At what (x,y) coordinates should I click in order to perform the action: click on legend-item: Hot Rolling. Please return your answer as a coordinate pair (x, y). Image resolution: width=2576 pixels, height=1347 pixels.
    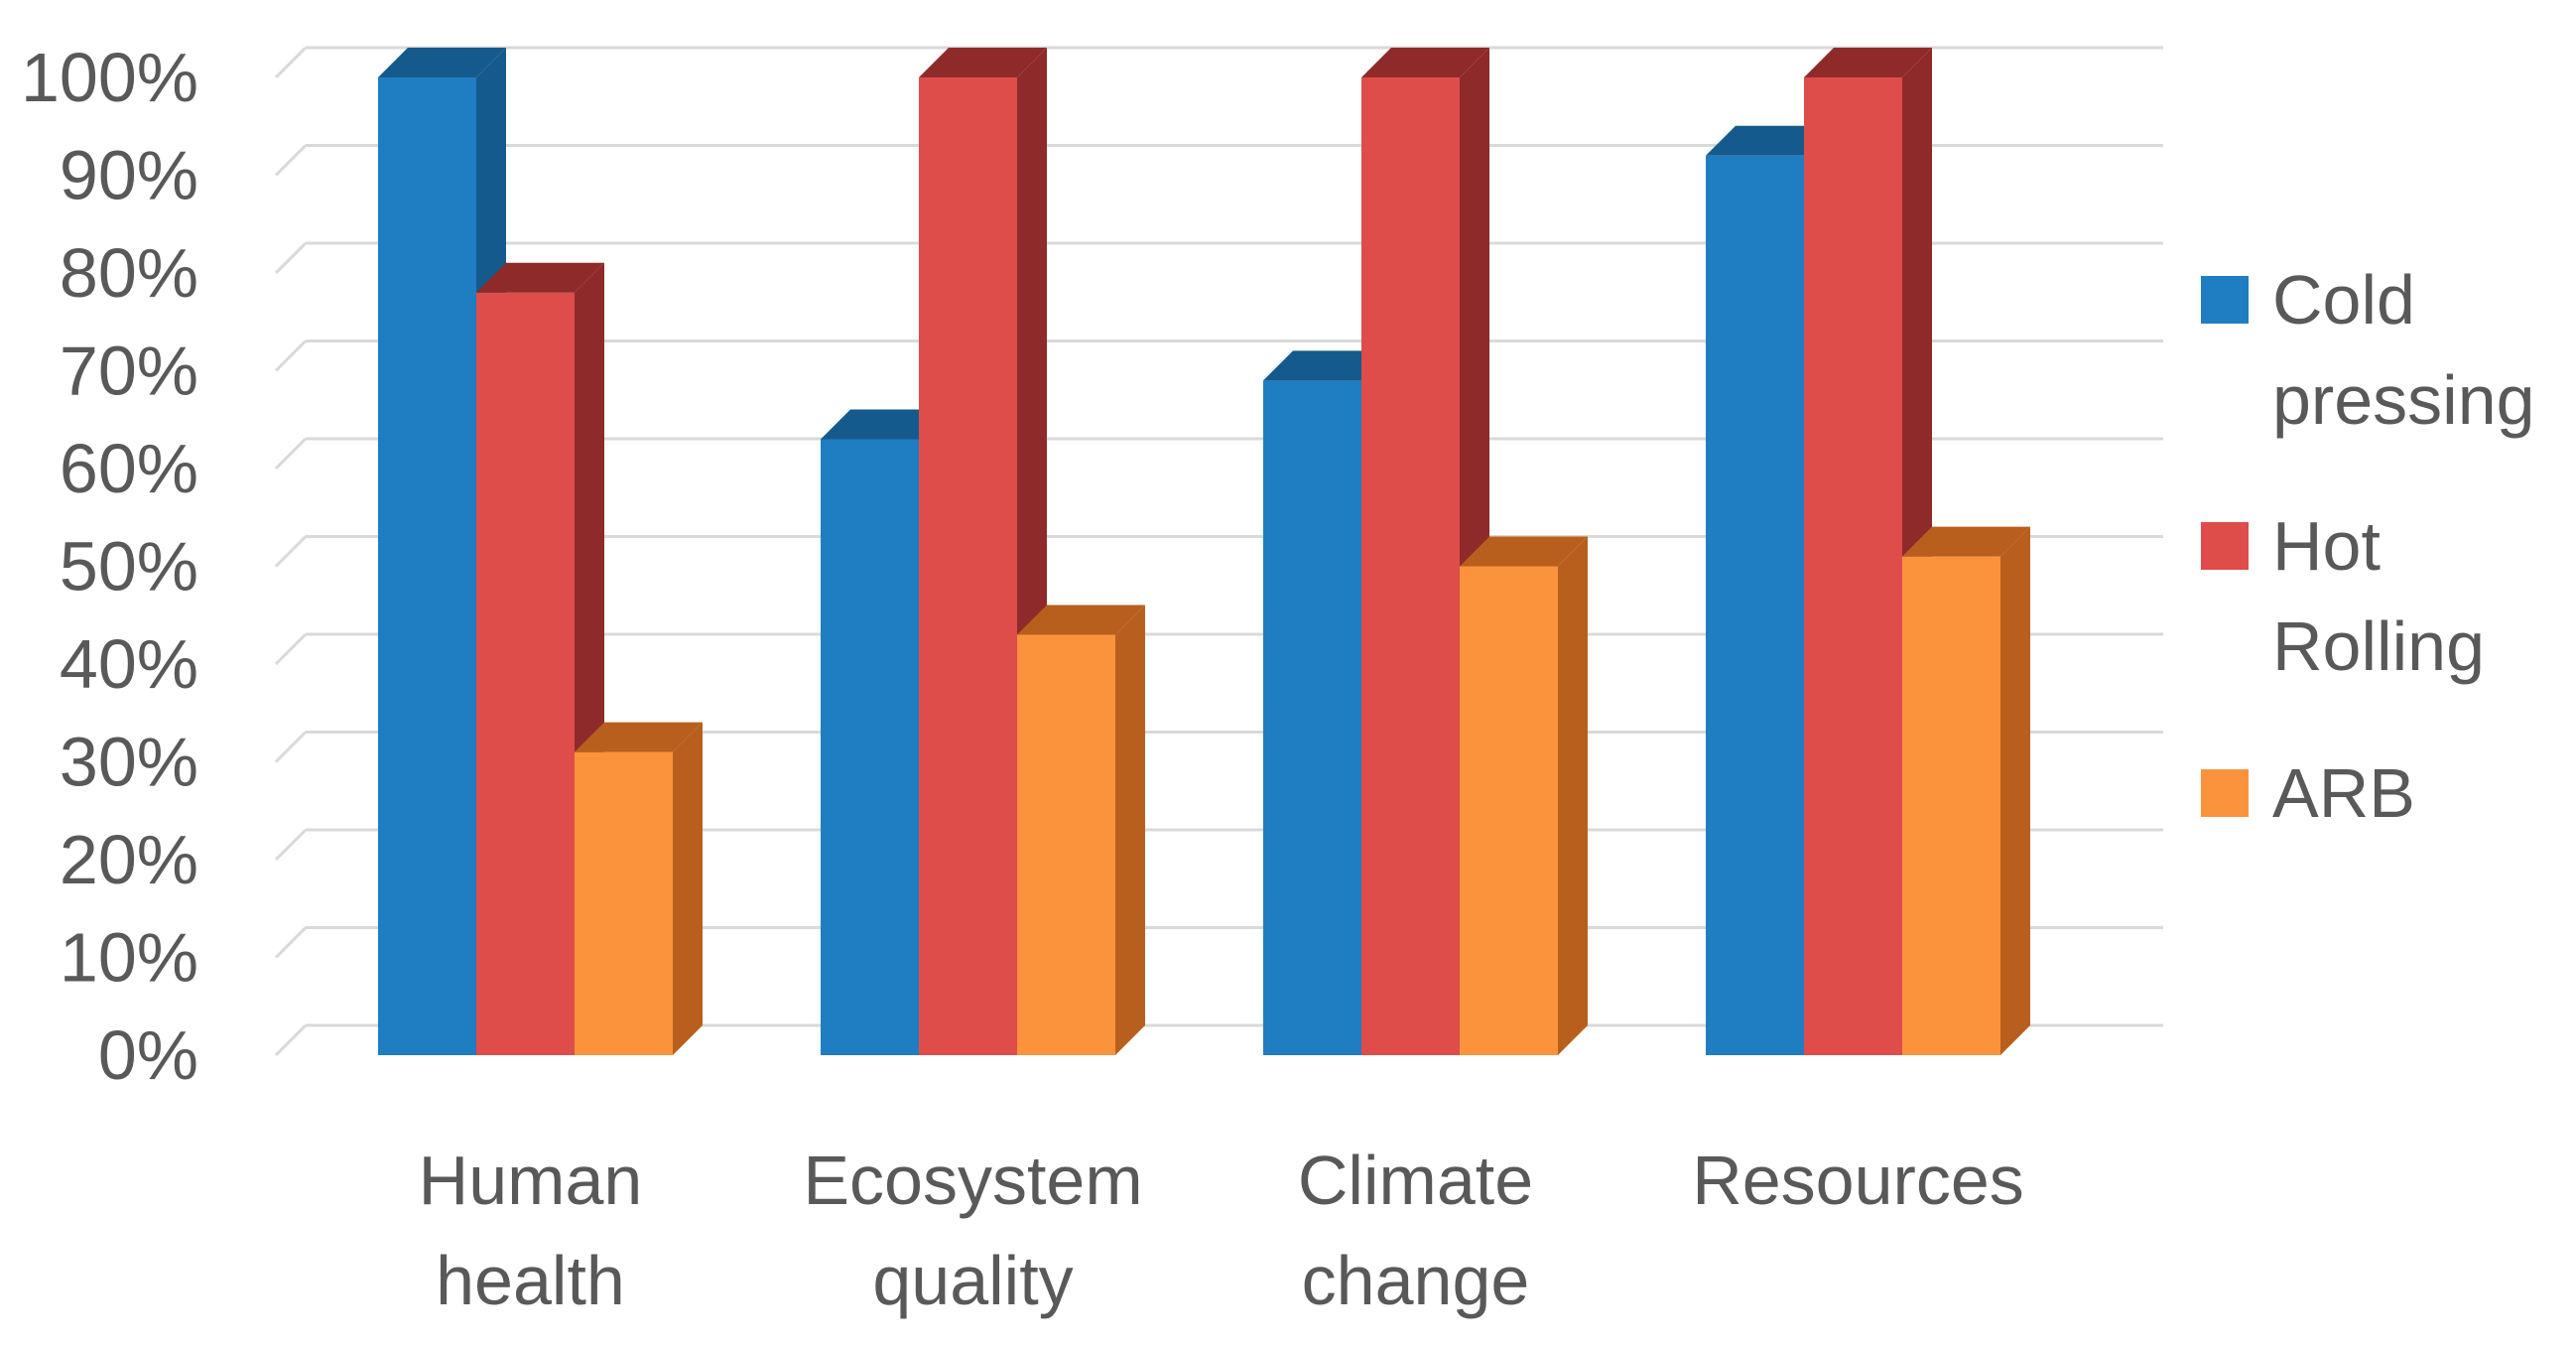
    Looking at the image, I should click on (2343, 596).